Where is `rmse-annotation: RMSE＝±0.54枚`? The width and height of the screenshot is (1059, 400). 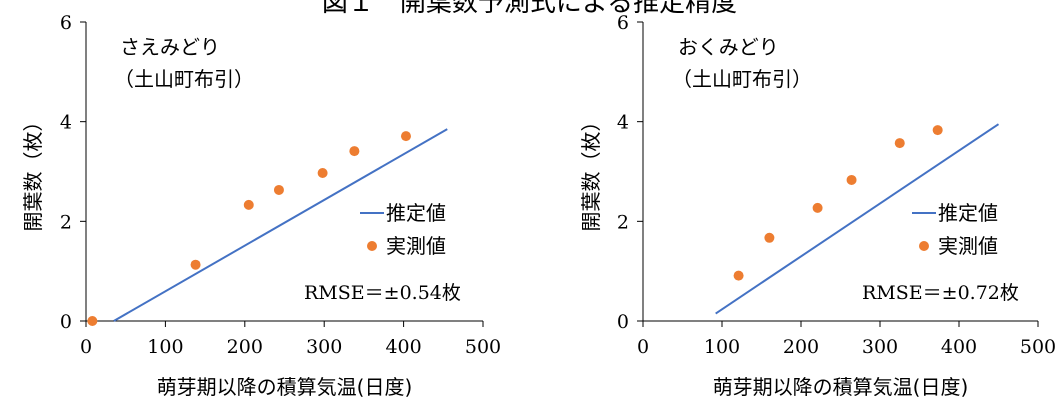 rmse-annotation: RMSE＝±0.54枚 is located at coordinates (382, 293).